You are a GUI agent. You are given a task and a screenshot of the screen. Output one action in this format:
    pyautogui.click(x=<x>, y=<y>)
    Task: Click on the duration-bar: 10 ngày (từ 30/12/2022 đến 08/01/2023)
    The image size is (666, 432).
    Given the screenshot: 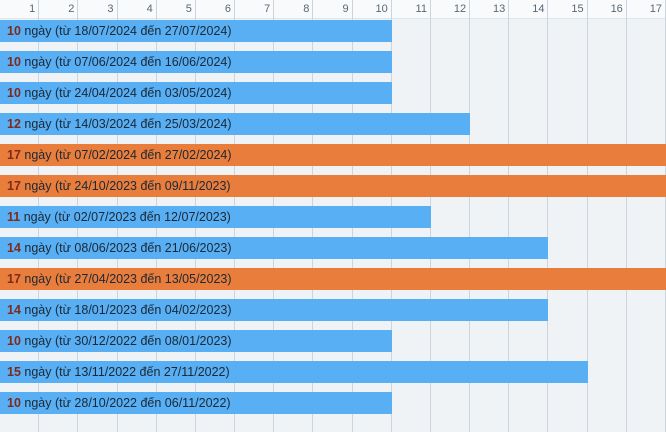 What is the action you would take?
    pyautogui.click(x=196, y=341)
    